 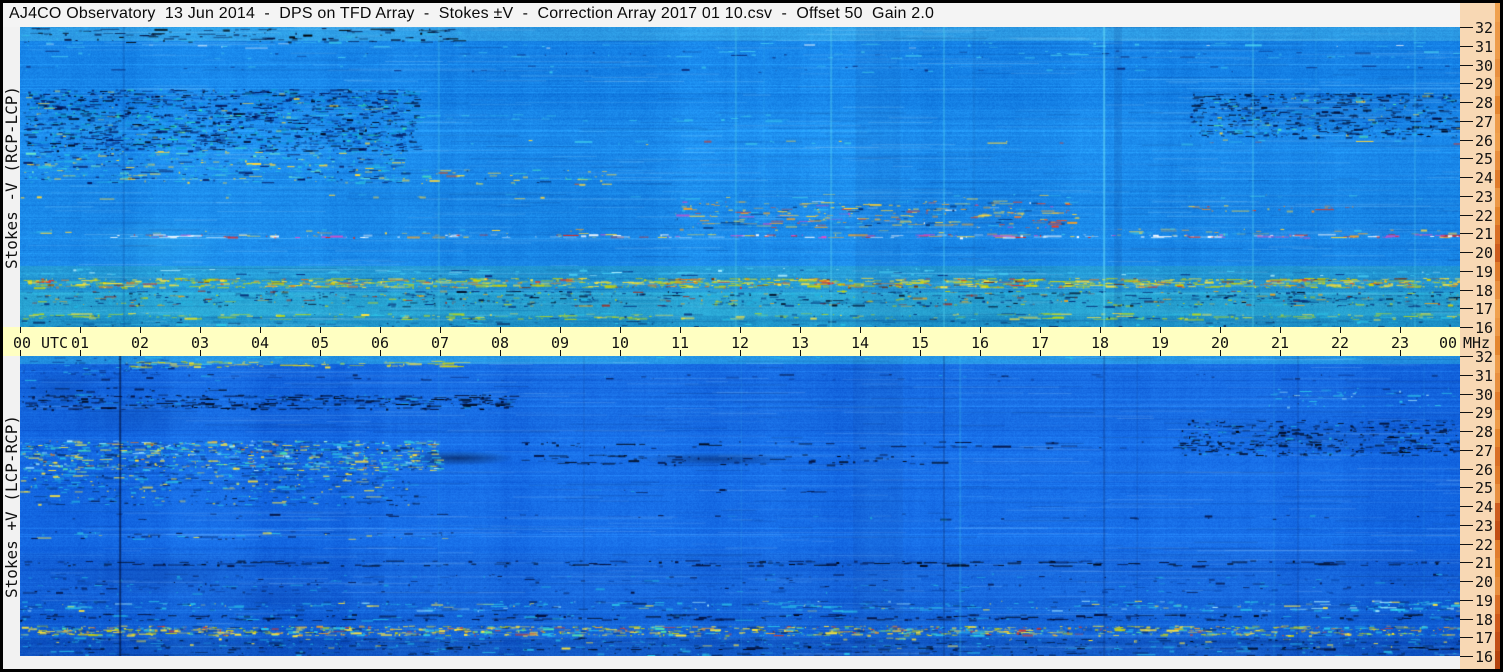 I want to click on frequency-label: 17, so click(x=1484, y=309).